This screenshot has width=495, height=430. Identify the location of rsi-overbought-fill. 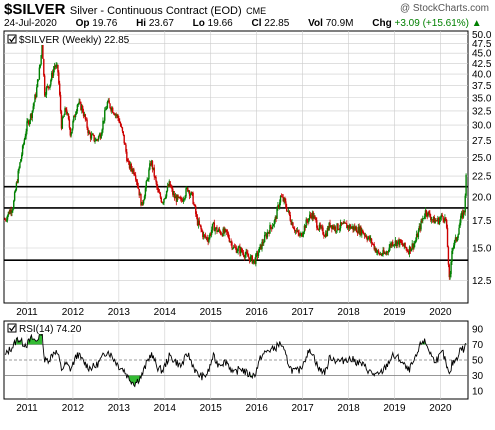
(35, 336).